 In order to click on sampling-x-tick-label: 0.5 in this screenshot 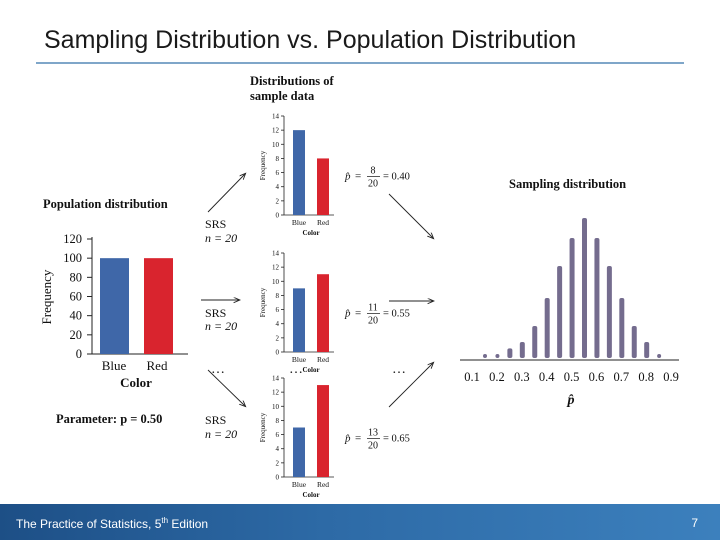, I will do `click(572, 377)`.